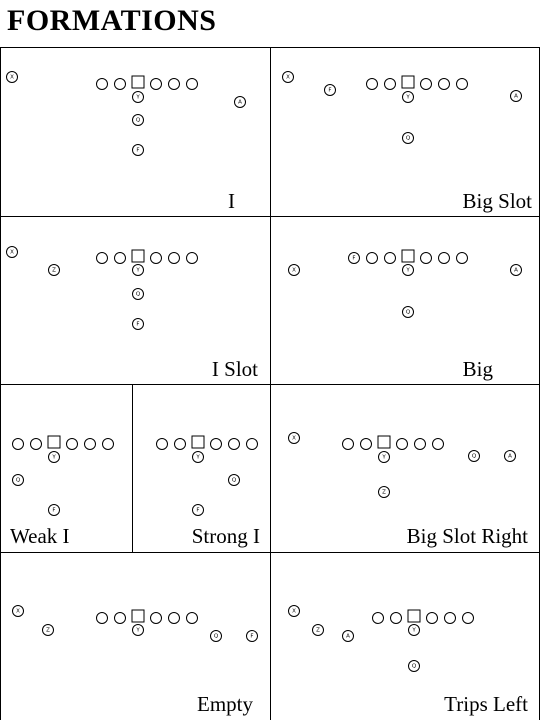 This screenshot has width=540, height=720. What do you see at coordinates (408, 490) in the screenshot?
I see `formation-panel: X Y Q A Z Big Slot Right` at bounding box center [408, 490].